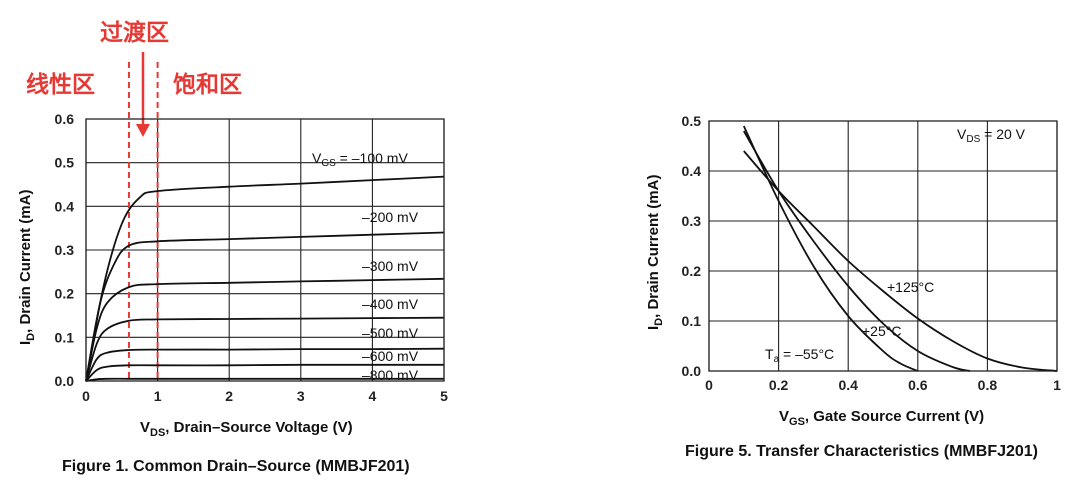 The width and height of the screenshot is (1080, 502). What do you see at coordinates (390, 333) in the screenshot?
I see `curve-label-500mv: –500 mV` at bounding box center [390, 333].